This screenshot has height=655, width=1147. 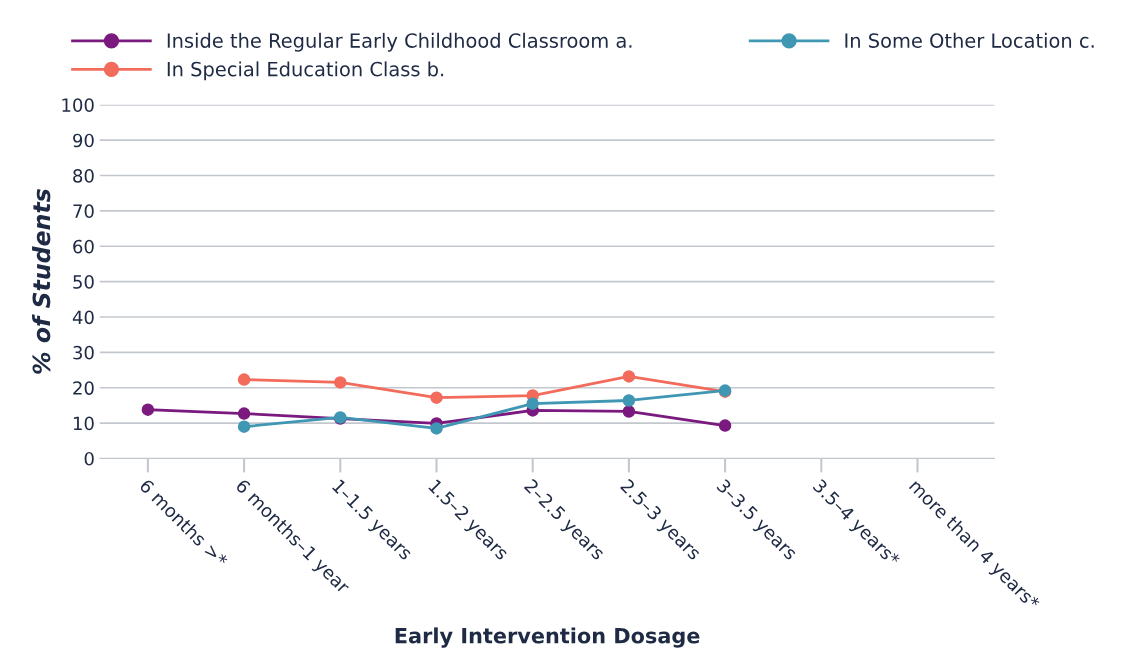 What do you see at coordinates (89, 458) in the screenshot?
I see `y-tick-label: 0` at bounding box center [89, 458].